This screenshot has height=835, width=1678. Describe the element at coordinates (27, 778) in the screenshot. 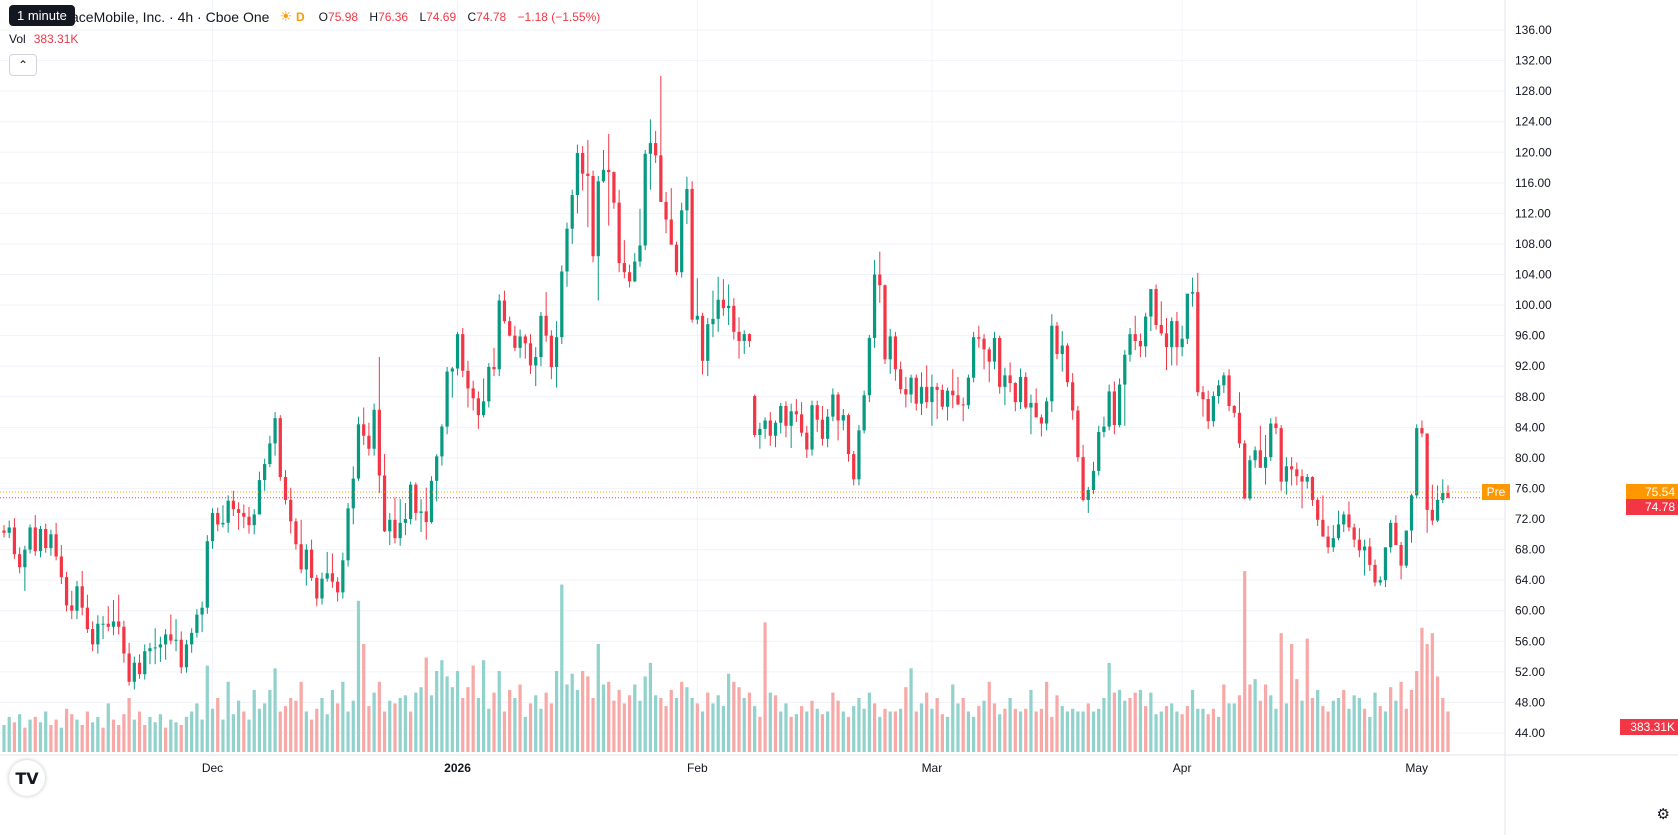

I see `tradingview-logo: TV` at that location.